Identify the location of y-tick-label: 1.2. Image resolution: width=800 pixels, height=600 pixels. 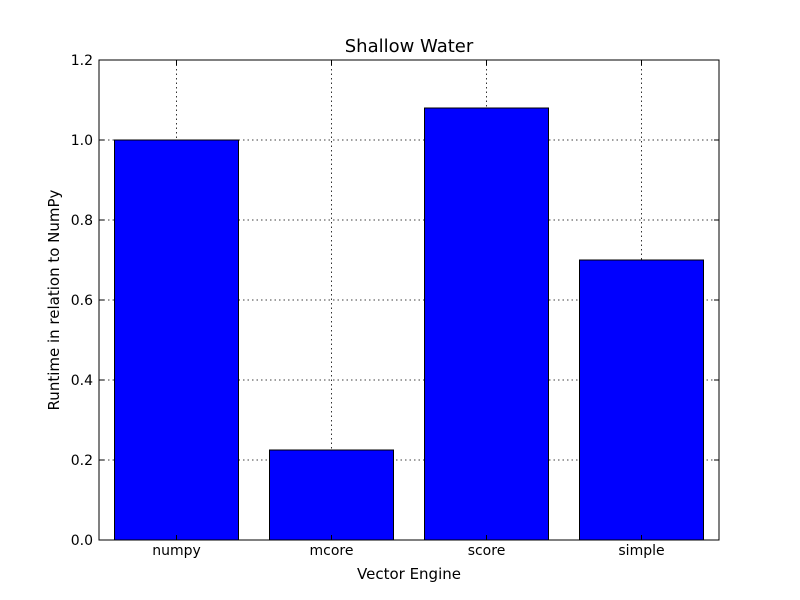
(82, 61).